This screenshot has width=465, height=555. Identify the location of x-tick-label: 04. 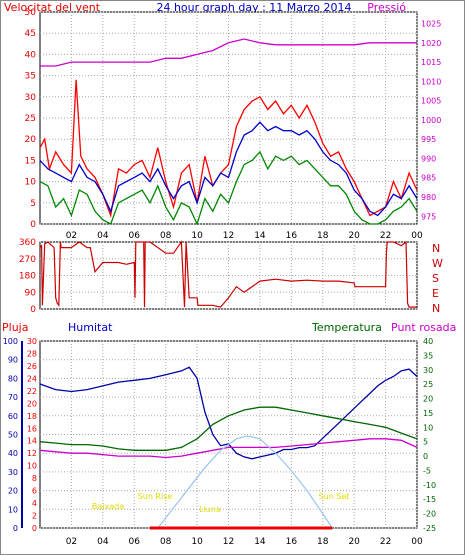
(103, 542).